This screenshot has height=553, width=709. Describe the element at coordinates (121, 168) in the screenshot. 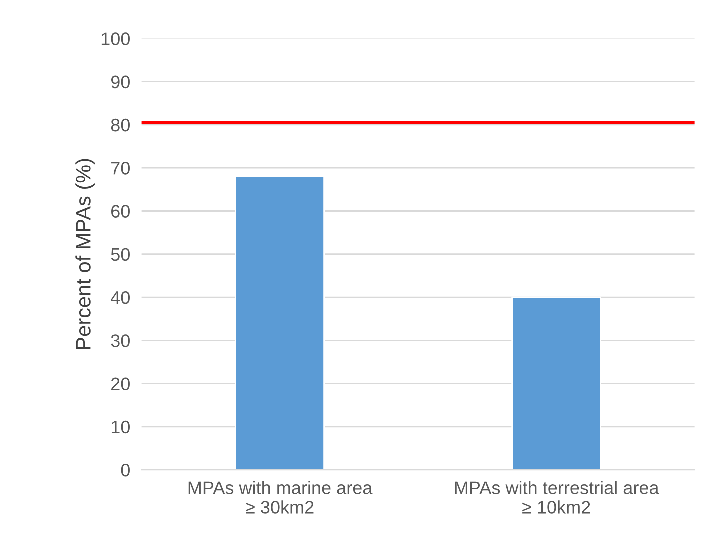

I see `y-tick-label: 70` at that location.